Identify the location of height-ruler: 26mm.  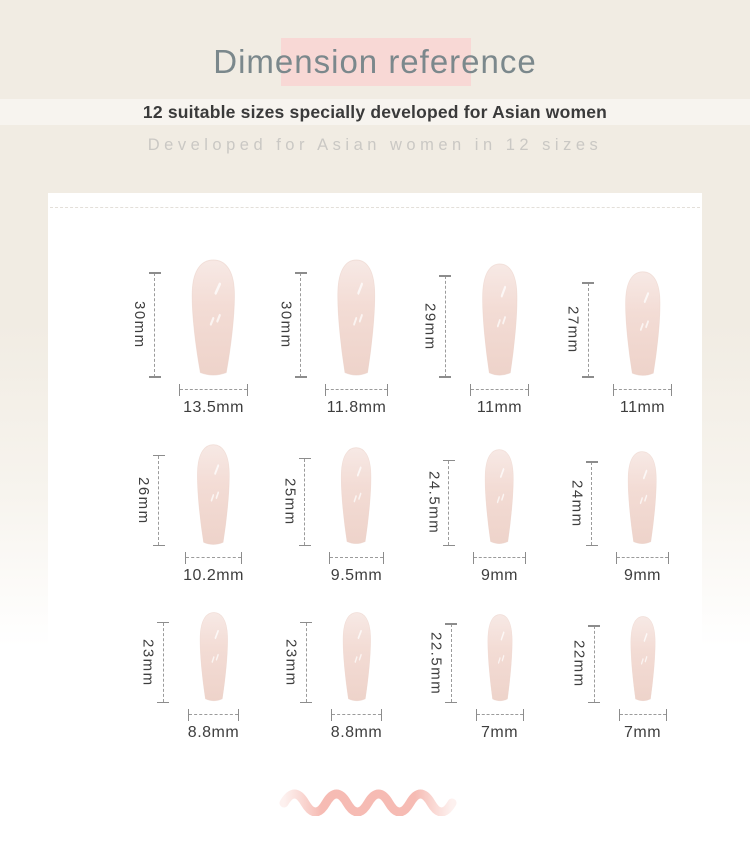
(150, 500).